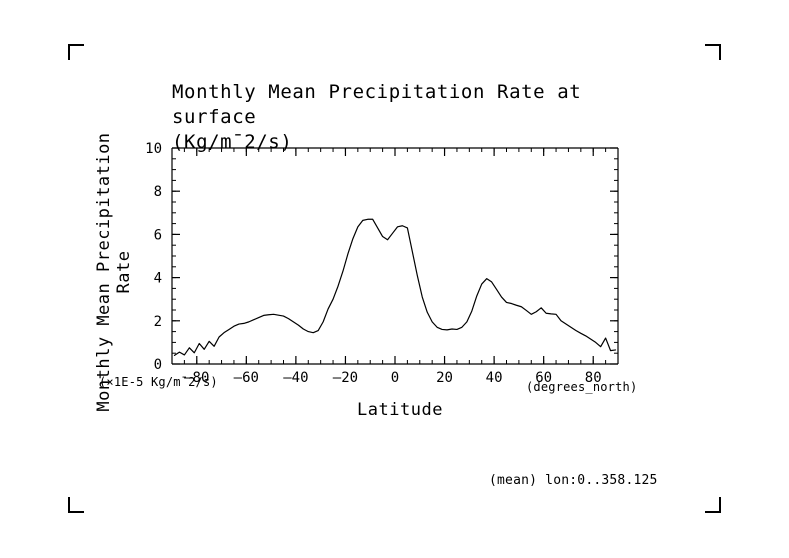  I want to click on svg-text: –40, so click(295, 378).